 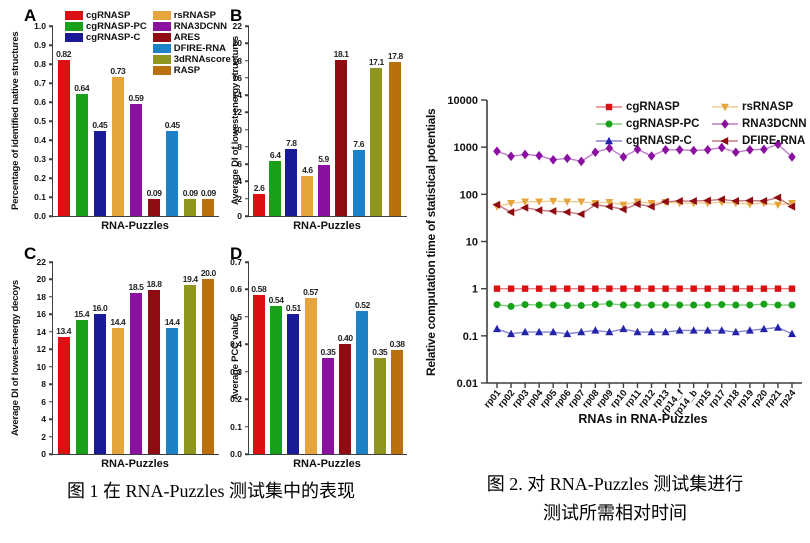 What do you see at coordinates (259, 288) in the screenshot?
I see `bar-value-label: 0.58` at bounding box center [259, 288].